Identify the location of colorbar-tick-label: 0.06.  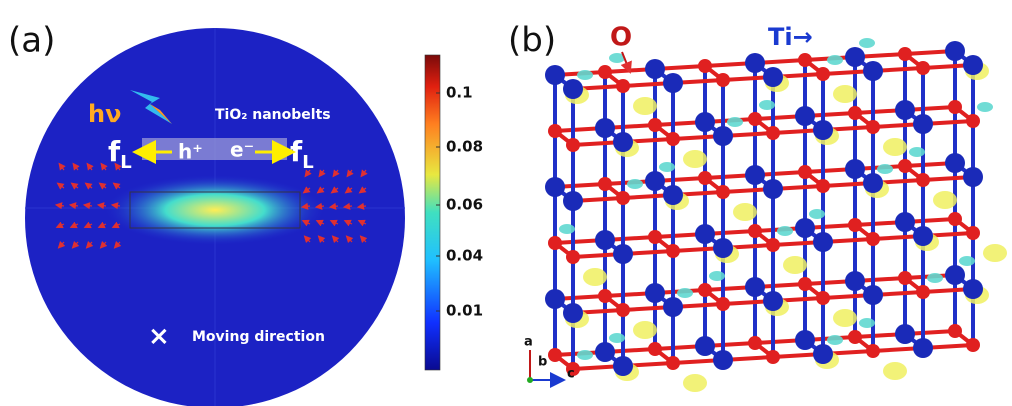
(464, 205).